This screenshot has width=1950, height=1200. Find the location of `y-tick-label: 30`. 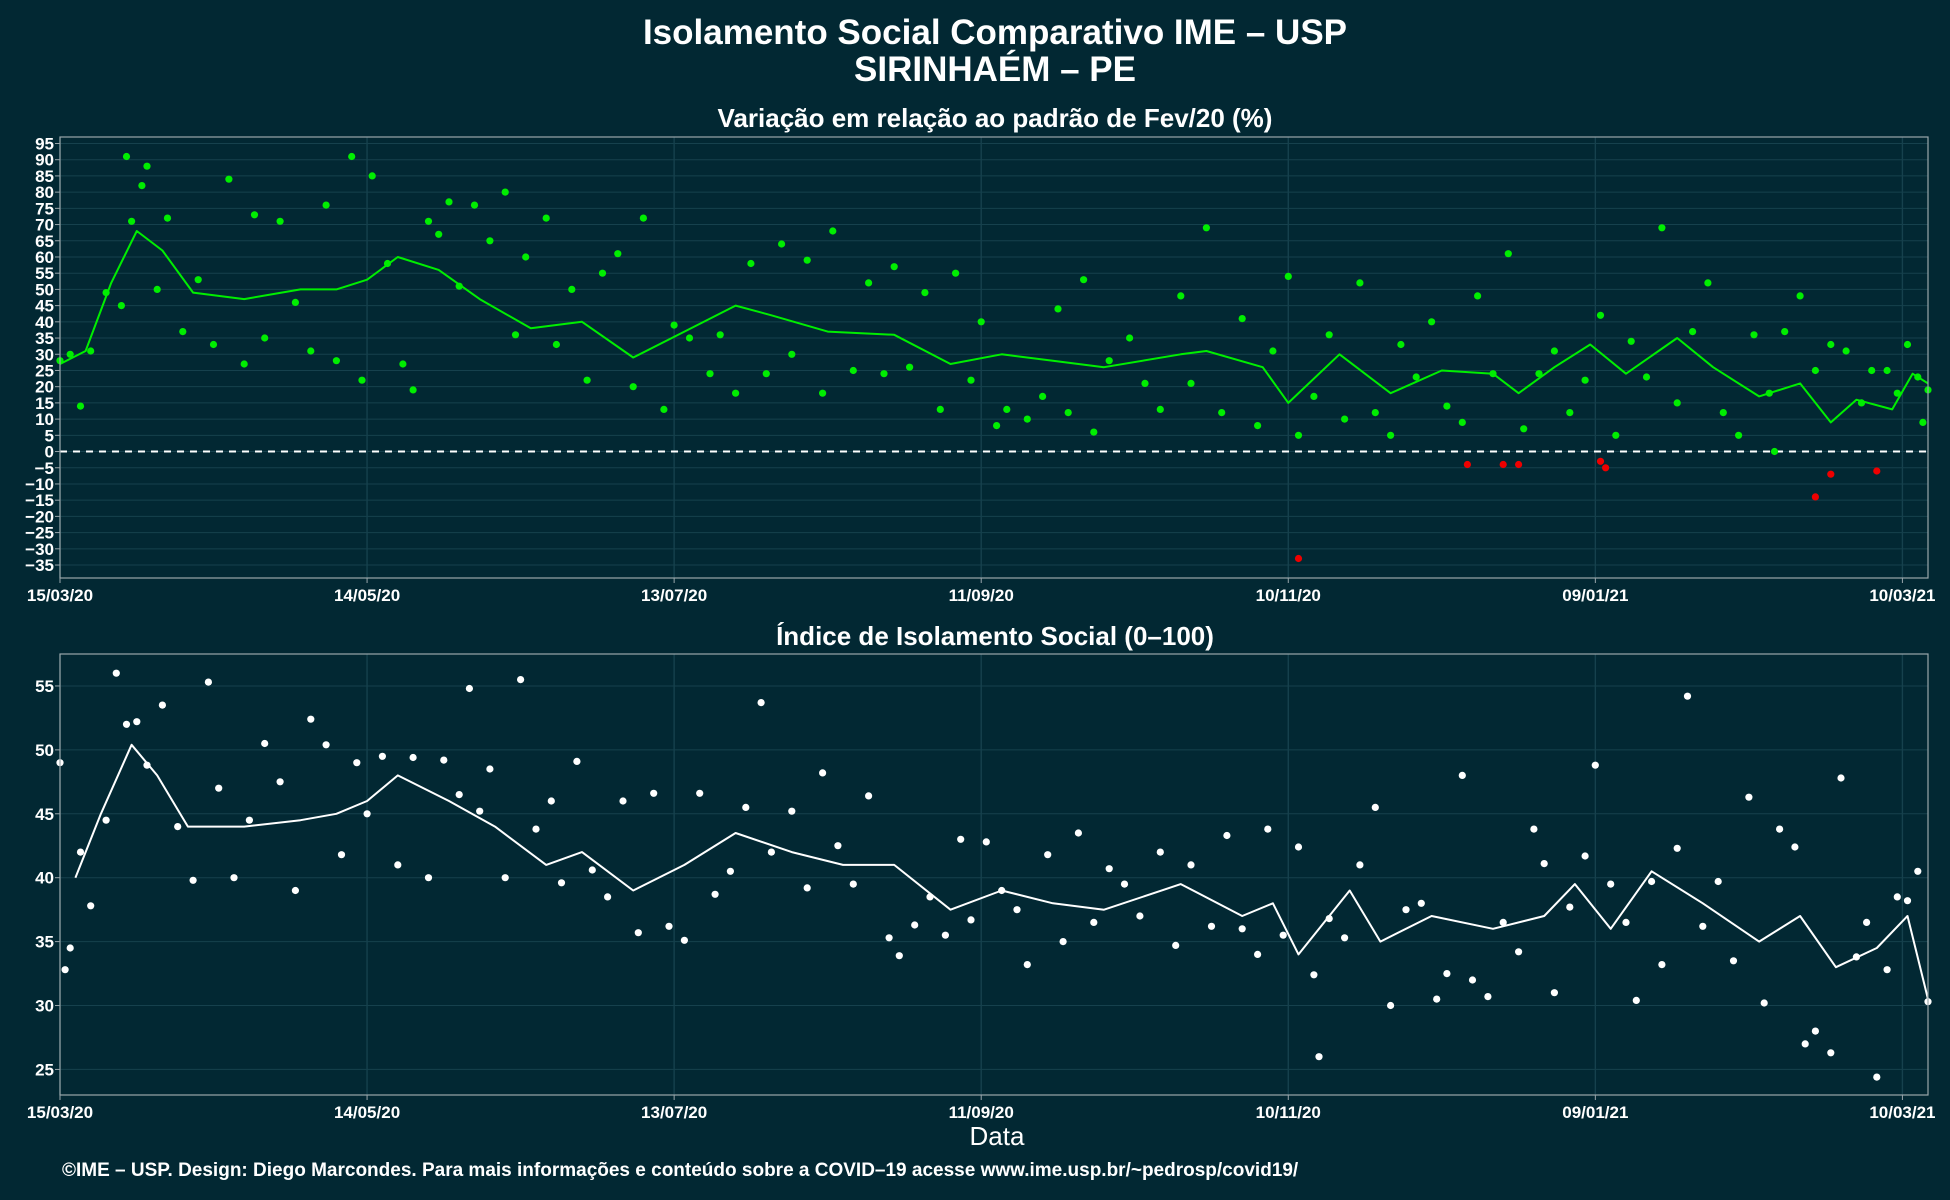

y-tick-label: 30 is located at coordinates (44, 1006).